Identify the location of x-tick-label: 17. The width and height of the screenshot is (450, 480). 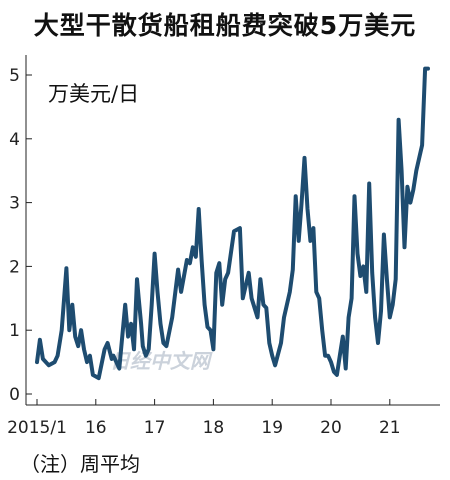
(155, 428).